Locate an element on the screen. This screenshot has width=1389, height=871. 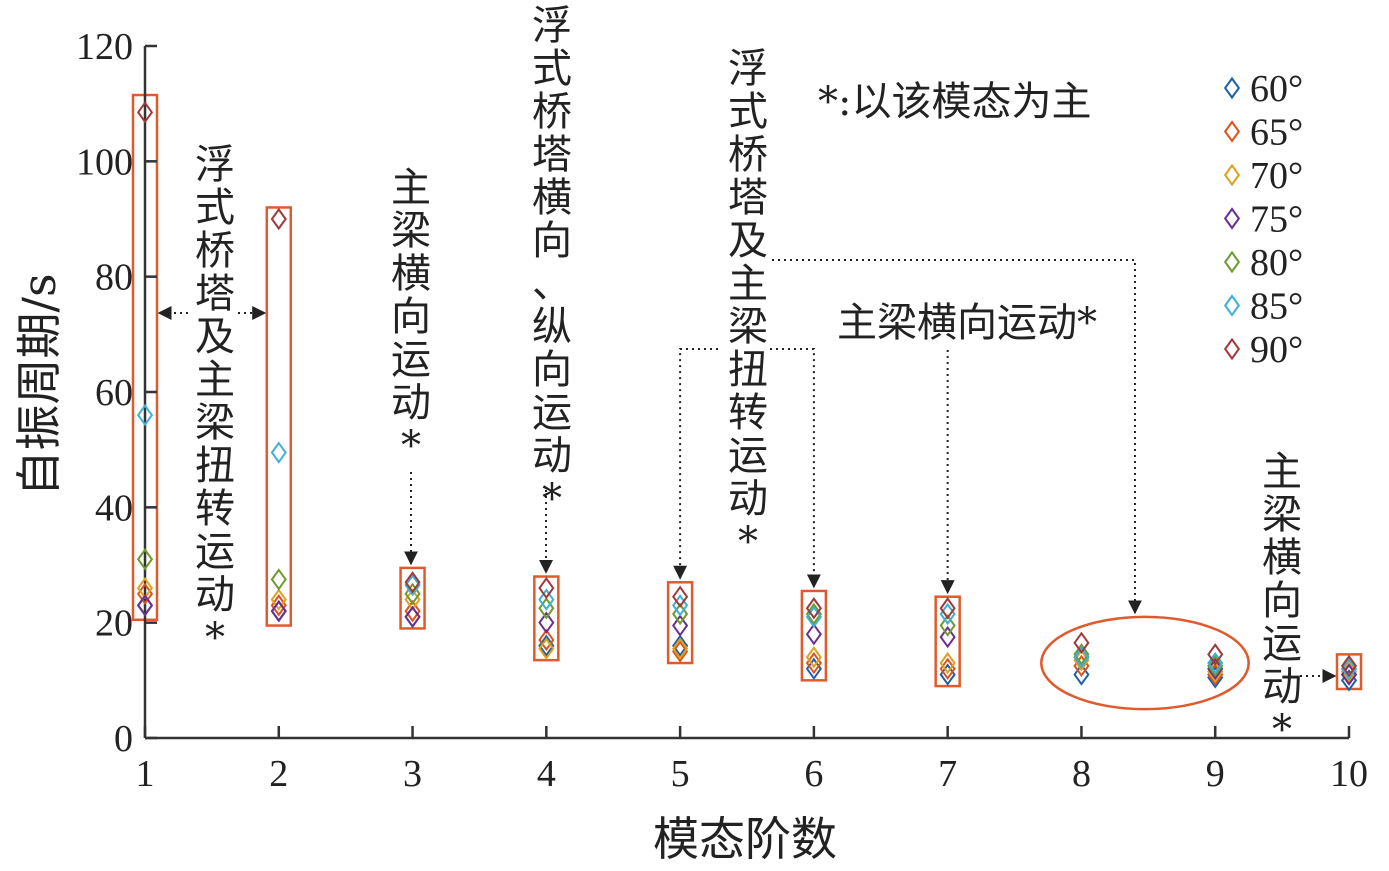
x-tick-label: 7 is located at coordinates (947, 774).